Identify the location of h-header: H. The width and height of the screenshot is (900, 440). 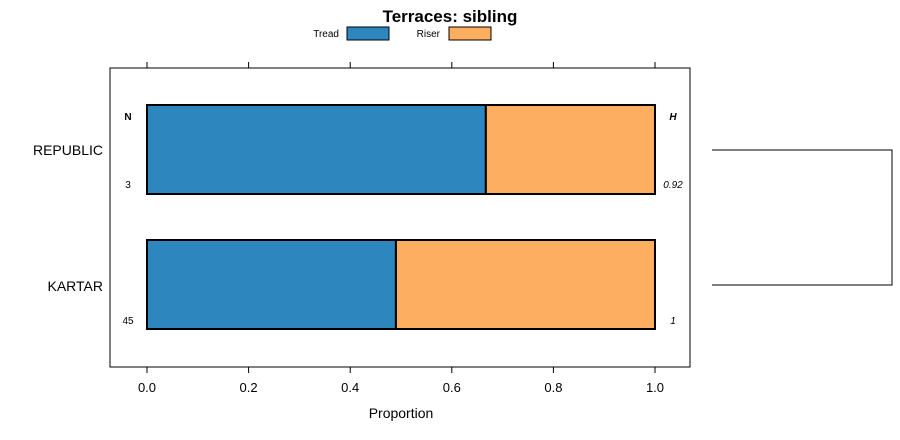
(673, 117).